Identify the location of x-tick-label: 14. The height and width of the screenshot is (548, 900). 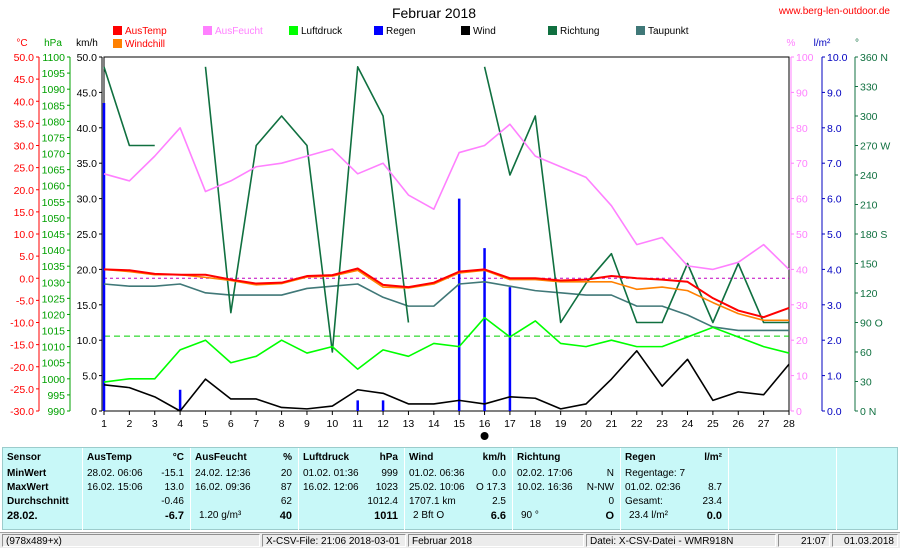
(434, 424).